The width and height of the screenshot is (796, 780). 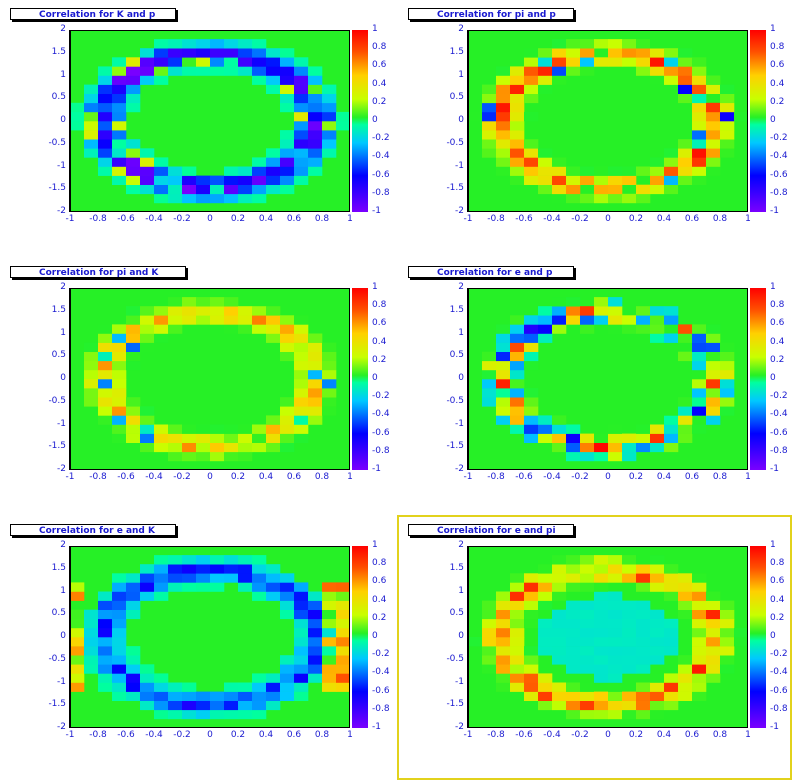 What do you see at coordinates (381, 192) in the screenshot?
I see `z-tick-label: -0.8` at bounding box center [381, 192].